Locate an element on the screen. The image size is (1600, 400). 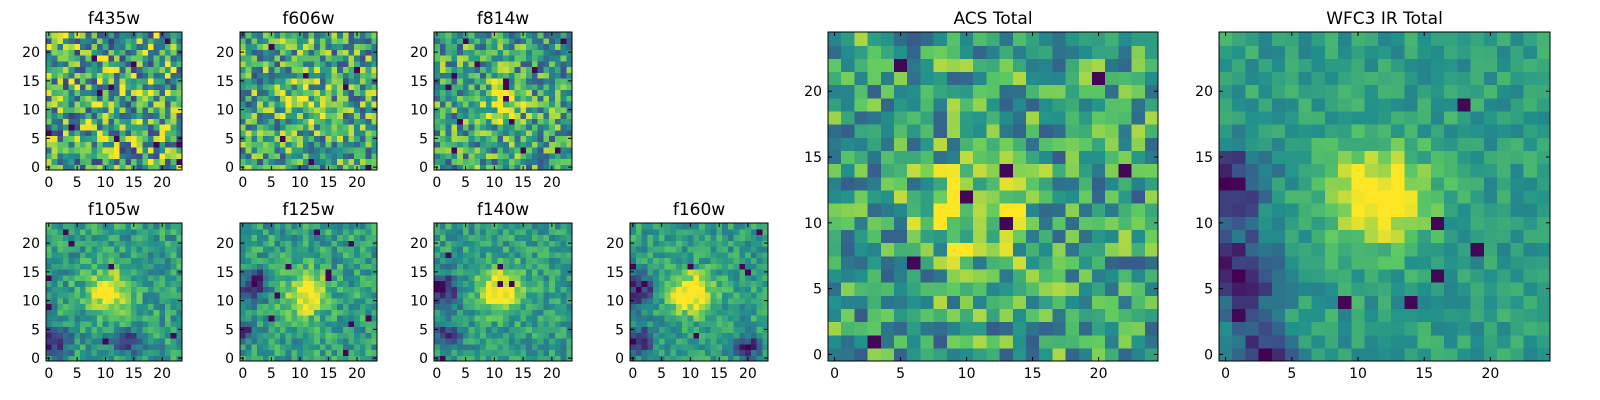
x-tick-label: 10 is located at coordinates (494, 183).